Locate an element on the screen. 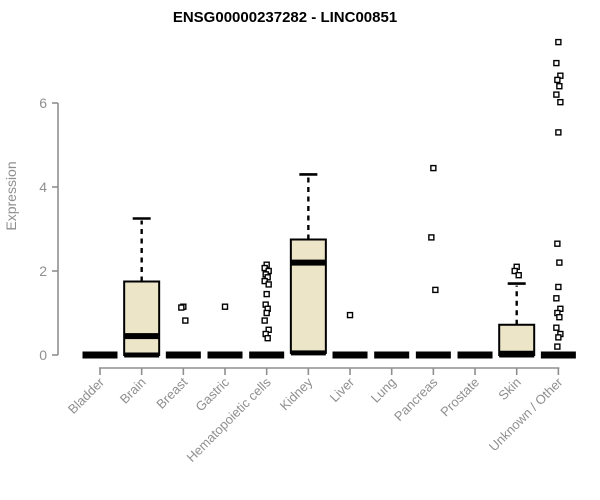  y-axis-label: Expression is located at coordinates (11, 195).